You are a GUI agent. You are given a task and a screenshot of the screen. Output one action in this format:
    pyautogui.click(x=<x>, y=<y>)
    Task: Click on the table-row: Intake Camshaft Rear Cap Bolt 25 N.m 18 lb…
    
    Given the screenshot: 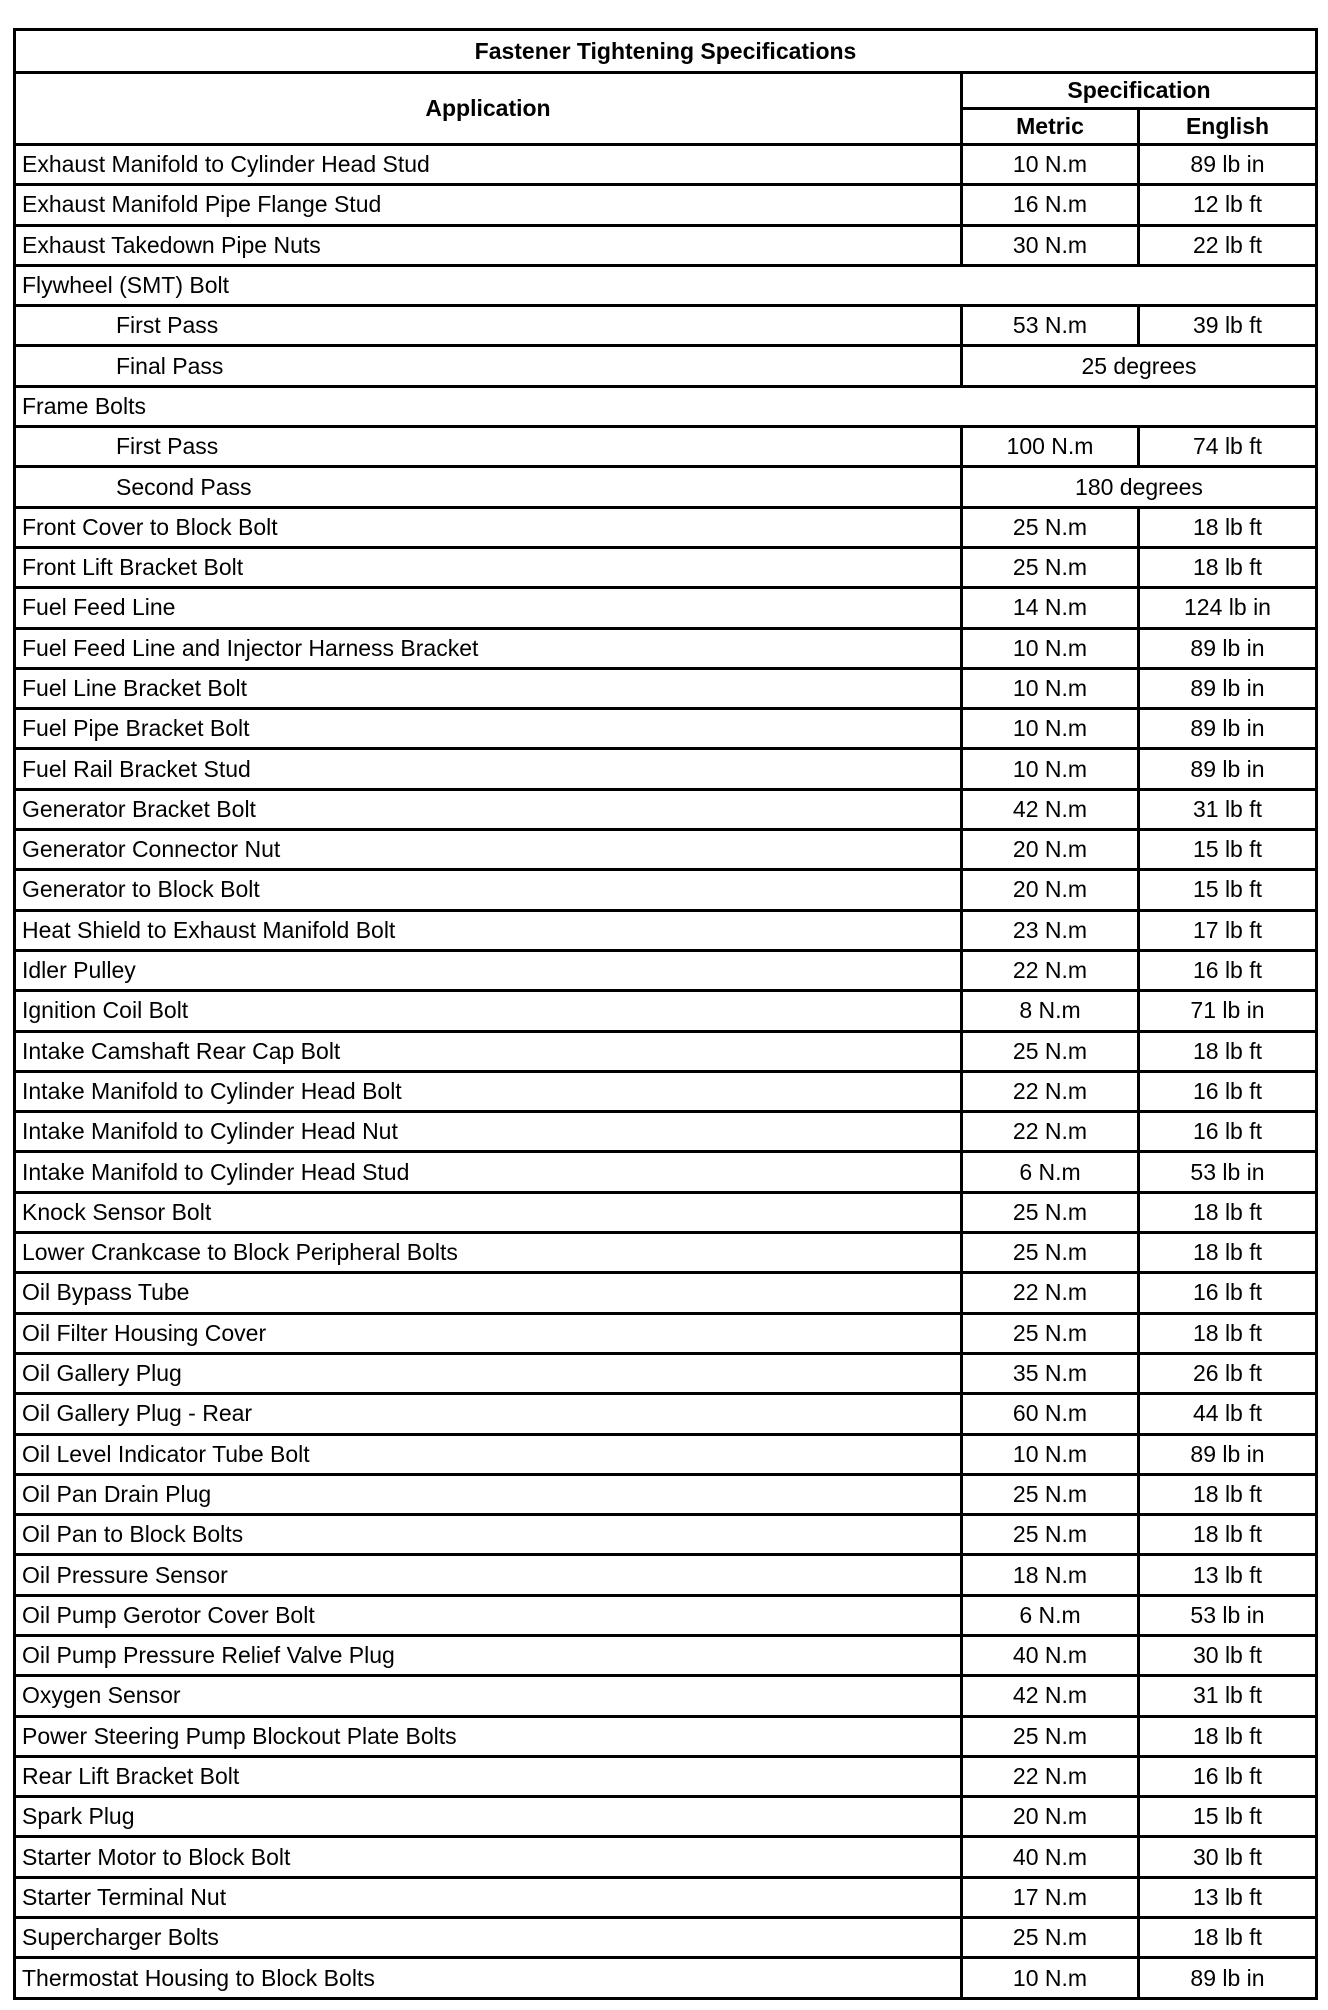 What is the action you would take?
    pyautogui.click(x=665, y=1051)
    